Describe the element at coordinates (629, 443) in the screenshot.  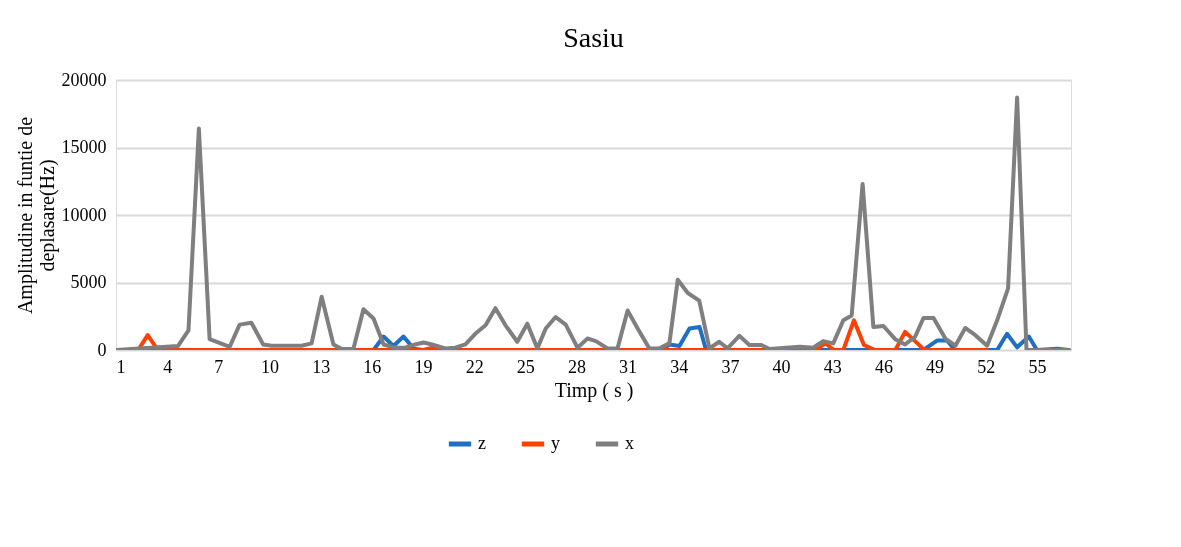
I see `legend-label: x` at that location.